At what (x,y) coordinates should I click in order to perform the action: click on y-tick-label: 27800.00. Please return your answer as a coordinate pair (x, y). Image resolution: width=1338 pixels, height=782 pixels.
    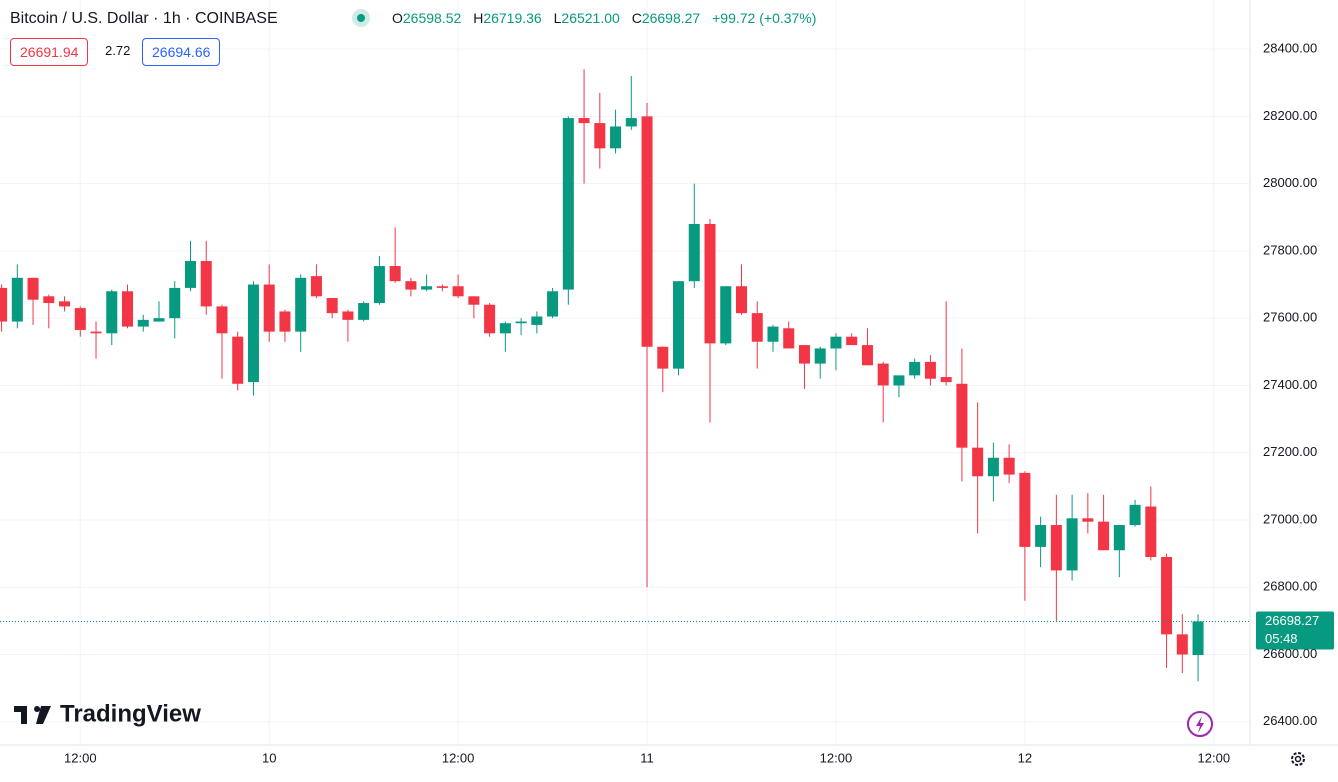
    Looking at the image, I should click on (1290, 249).